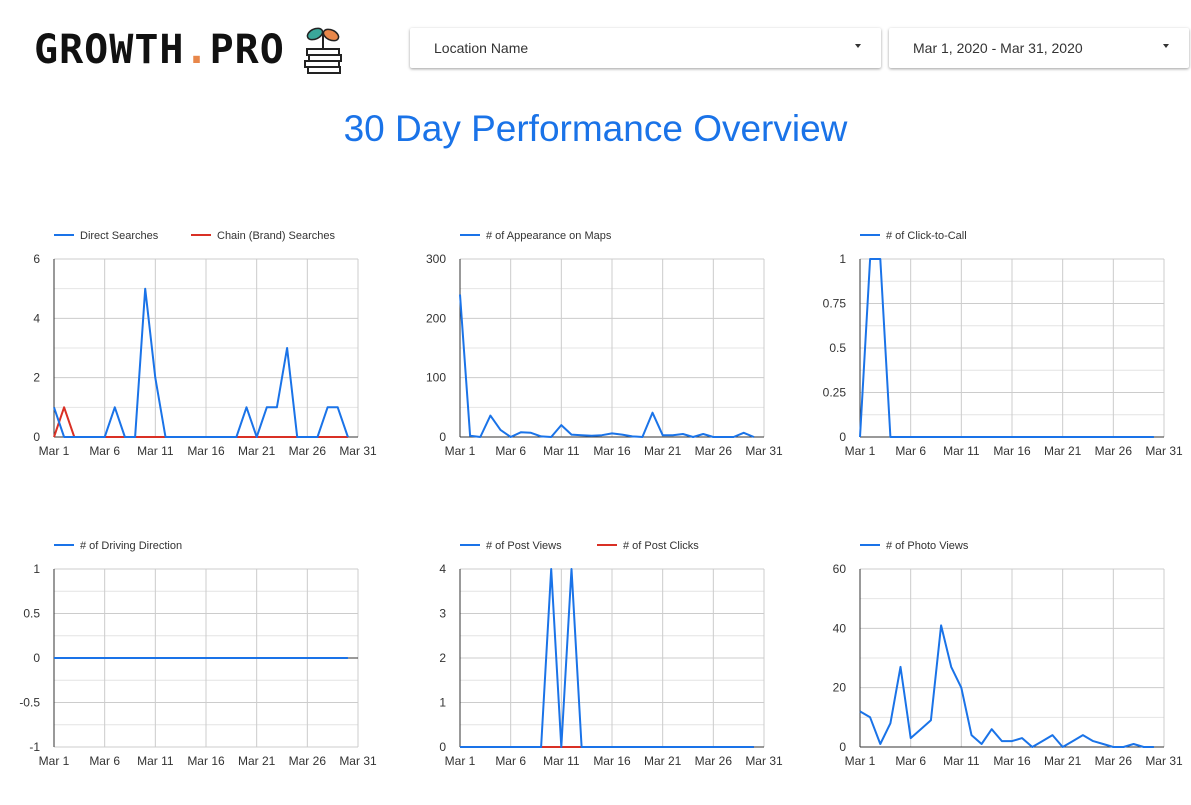  Describe the element at coordinates (442, 614) in the screenshot. I see `y-tick-label: 3` at that location.